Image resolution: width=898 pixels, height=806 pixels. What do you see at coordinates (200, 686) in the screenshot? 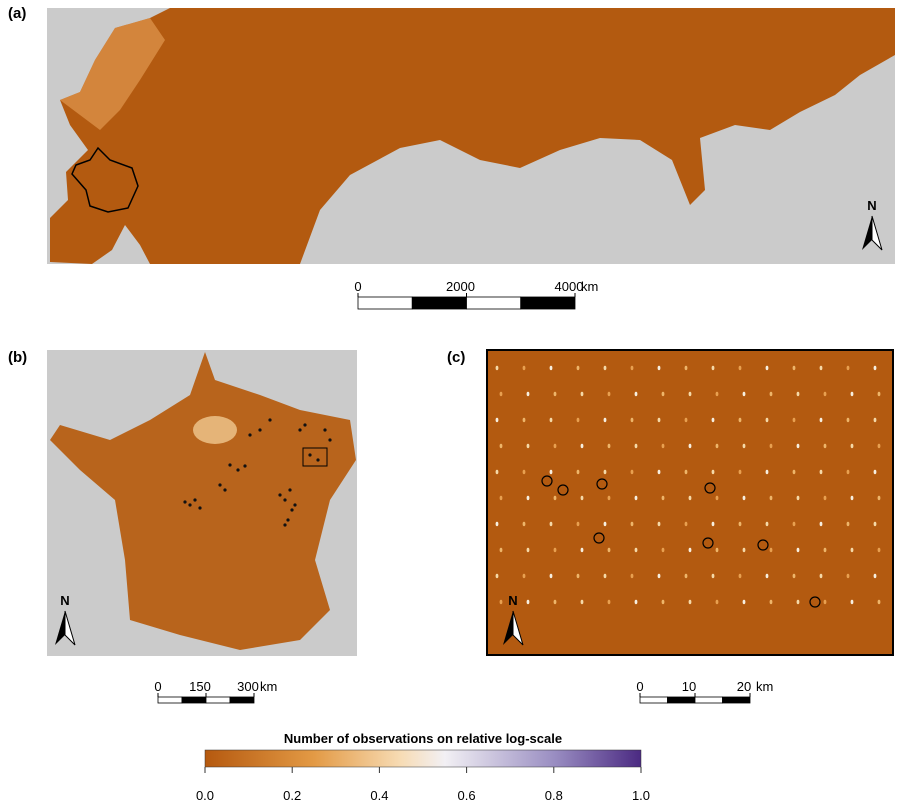
I see `scale-label: 150` at bounding box center [200, 686].